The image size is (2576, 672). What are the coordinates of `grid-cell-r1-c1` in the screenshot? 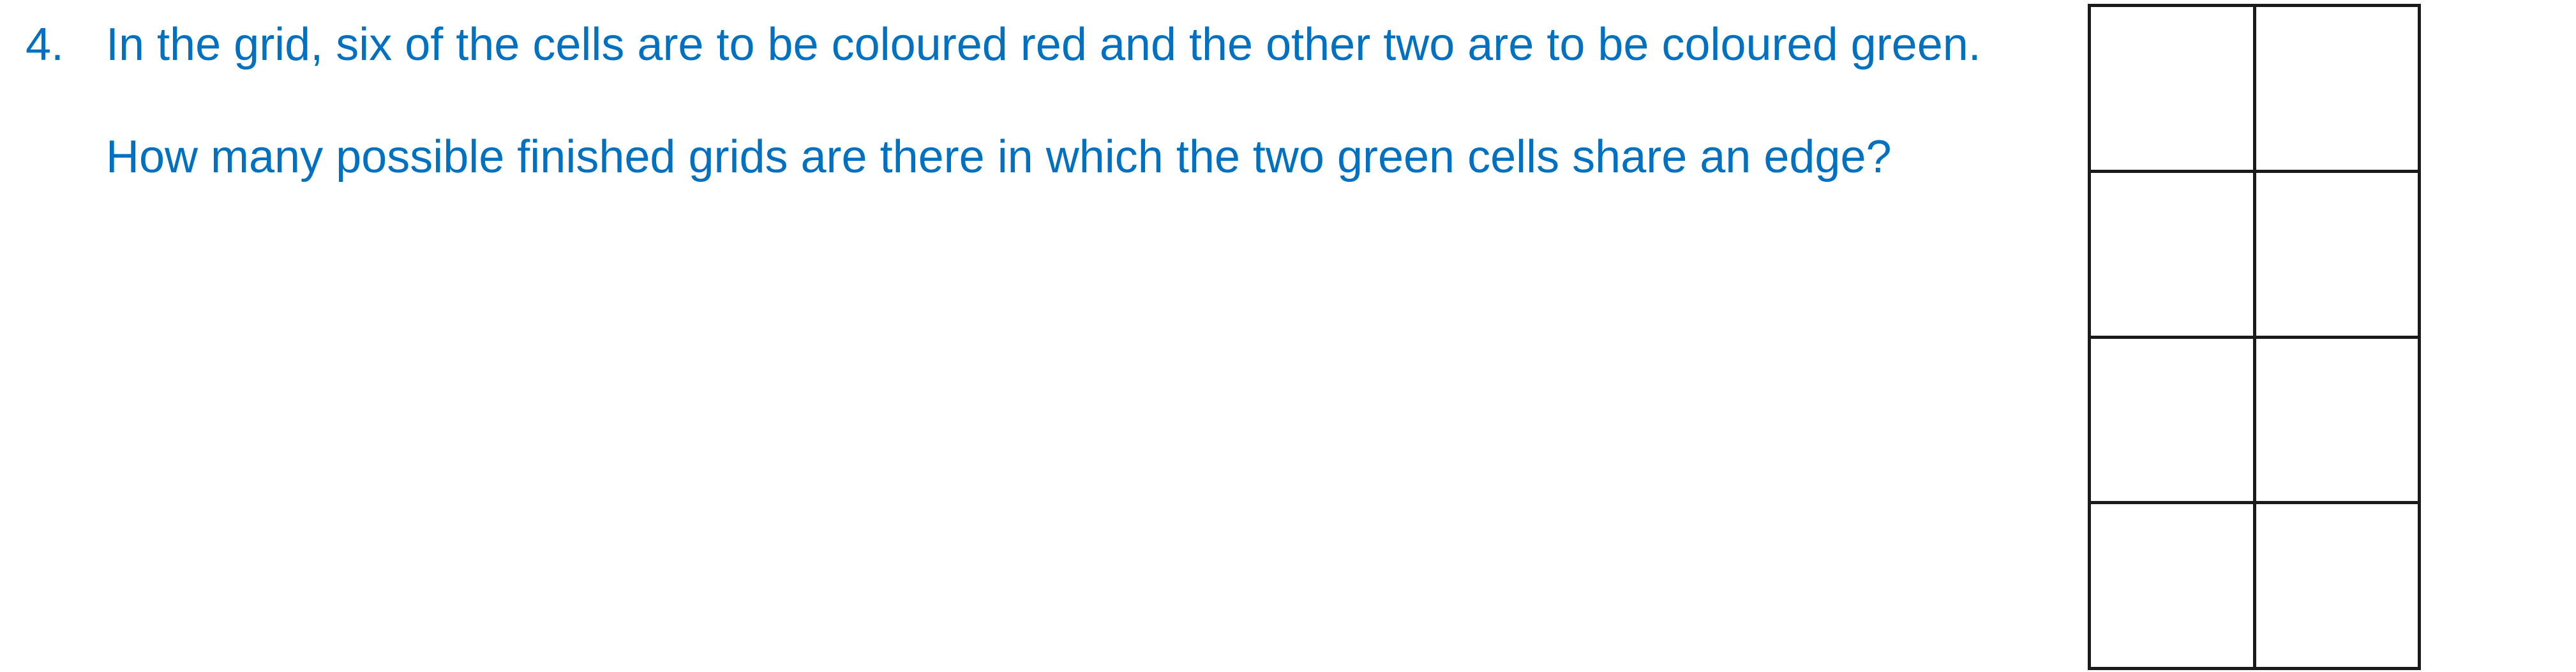 It's located at (2173, 90).